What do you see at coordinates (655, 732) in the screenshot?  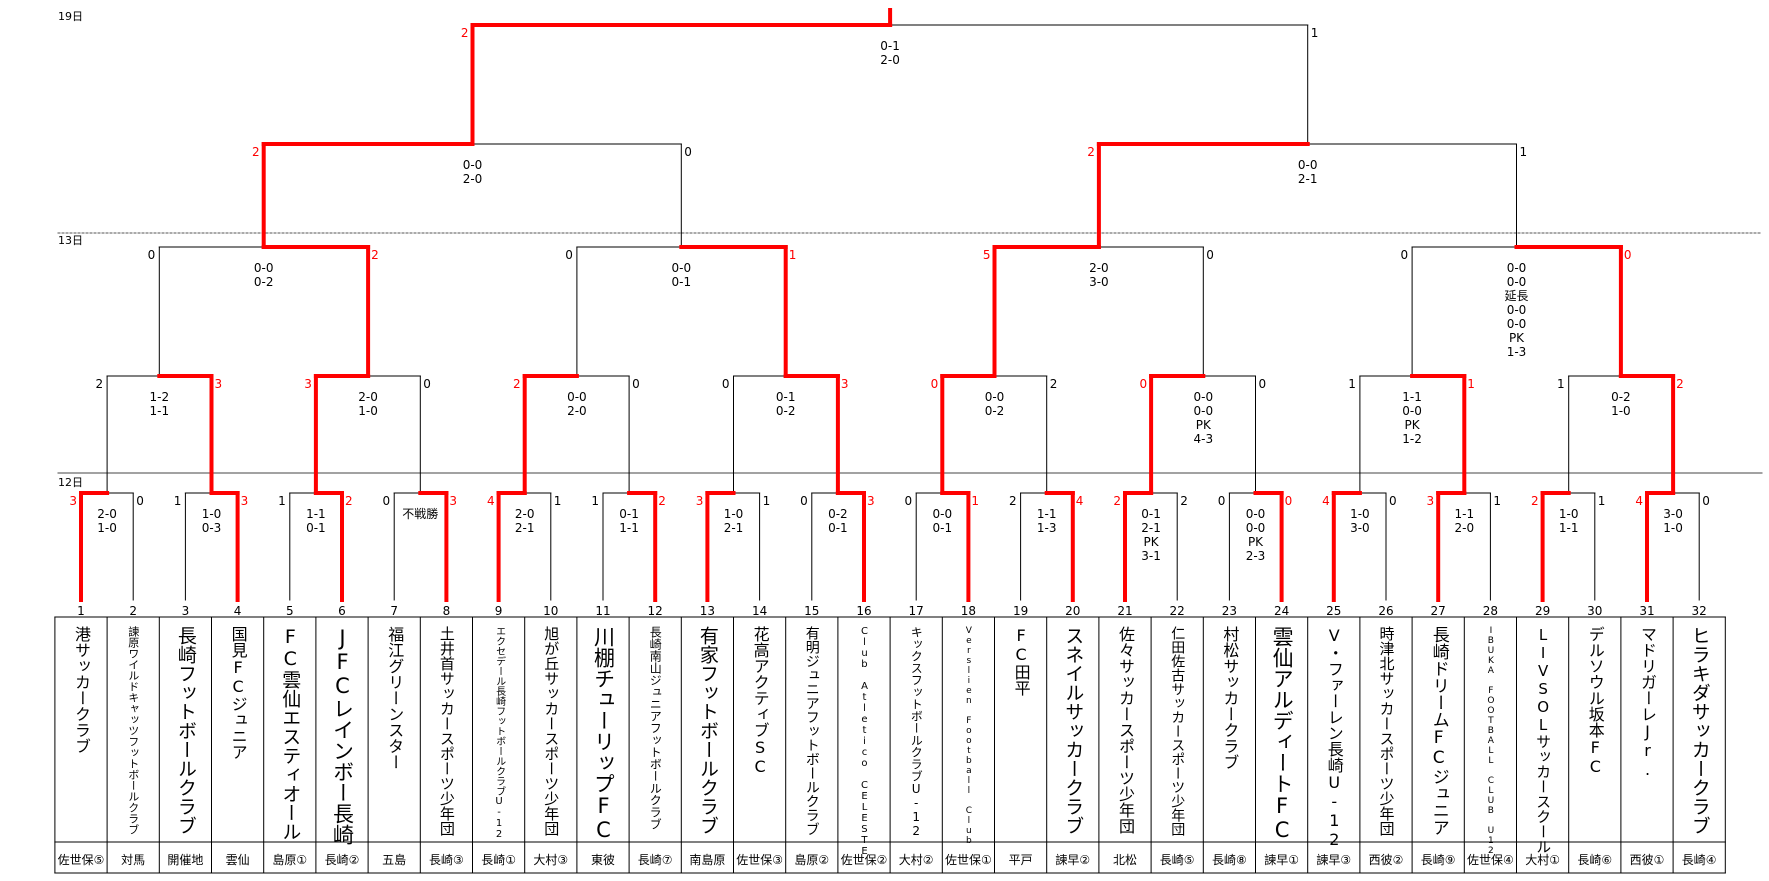 I see `team-cell: 長崎南山ジュニアフットボールクラブ` at bounding box center [655, 732].